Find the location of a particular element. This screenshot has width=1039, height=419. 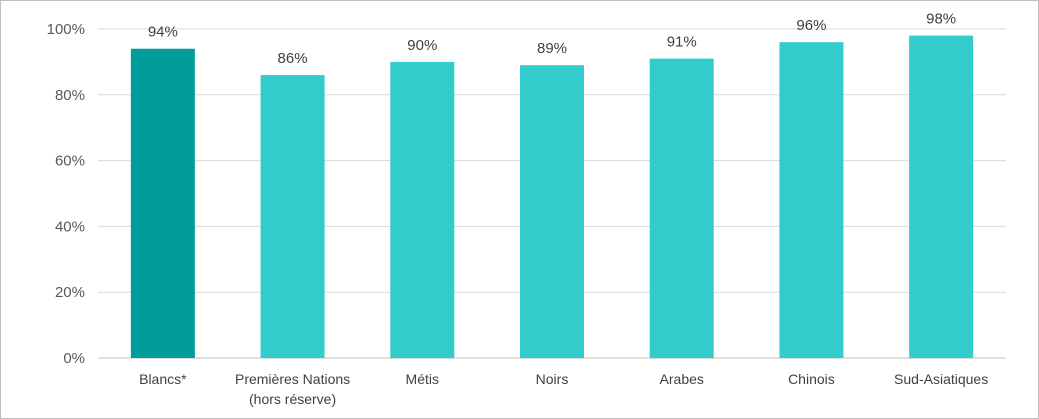

y-tick-label: 40% is located at coordinates (70, 226).